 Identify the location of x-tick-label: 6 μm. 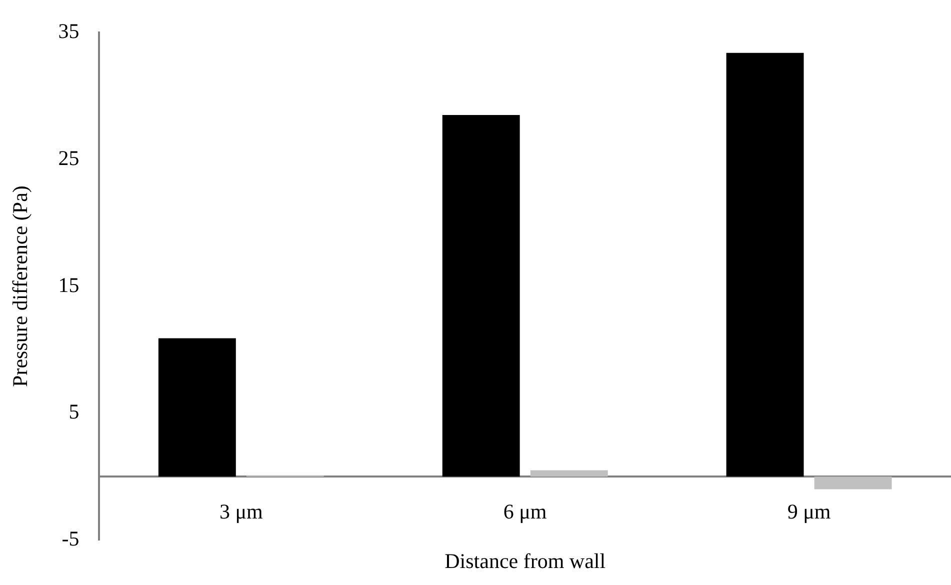
(525, 512).